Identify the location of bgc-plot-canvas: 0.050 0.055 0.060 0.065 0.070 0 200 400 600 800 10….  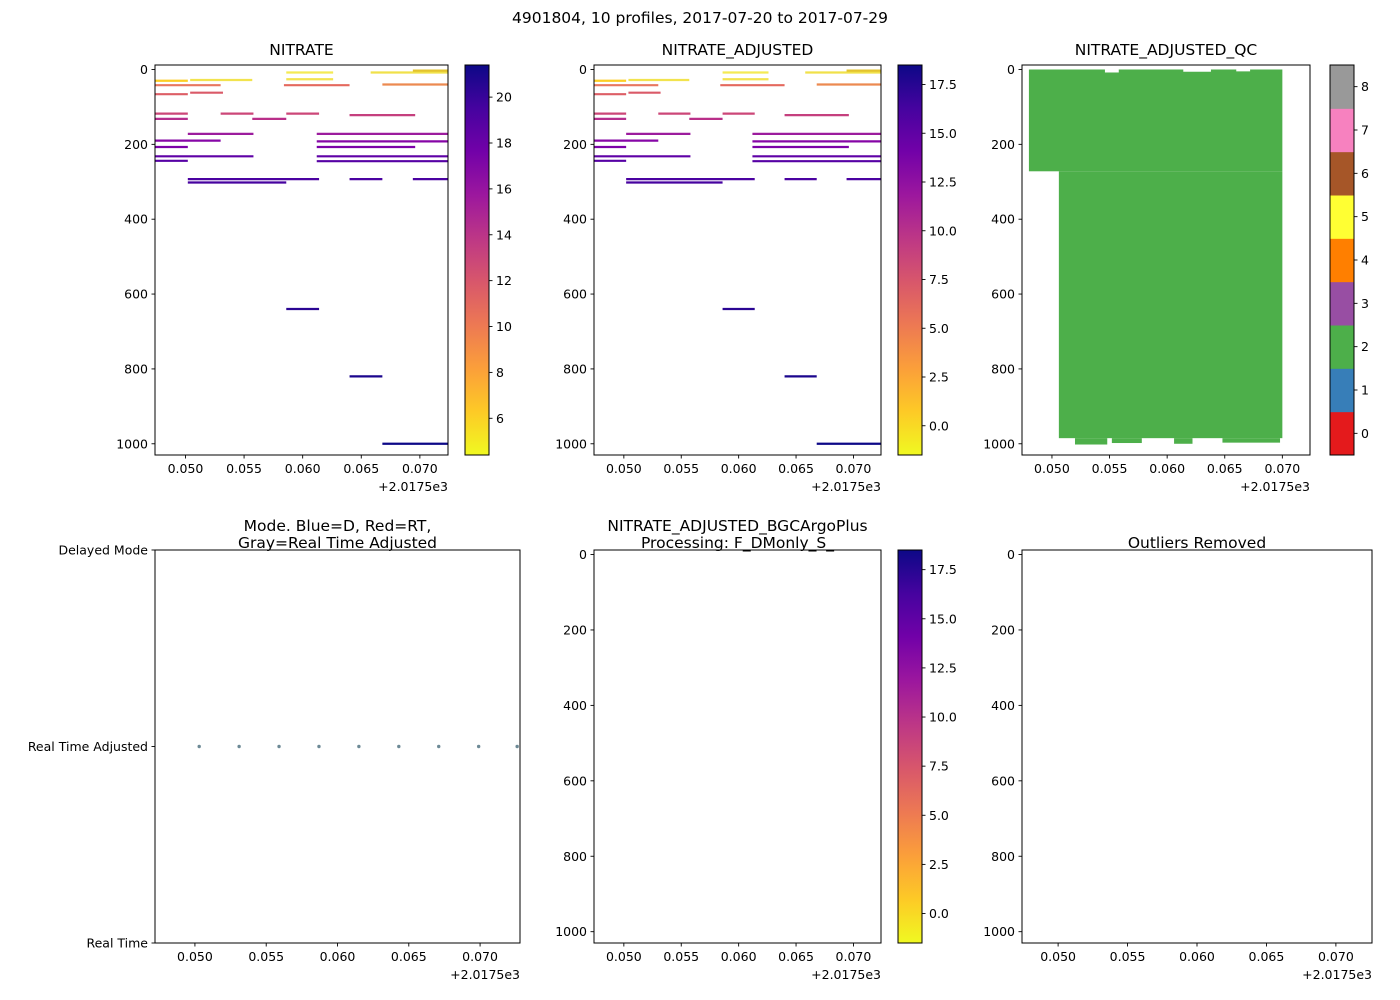
(756, 764).